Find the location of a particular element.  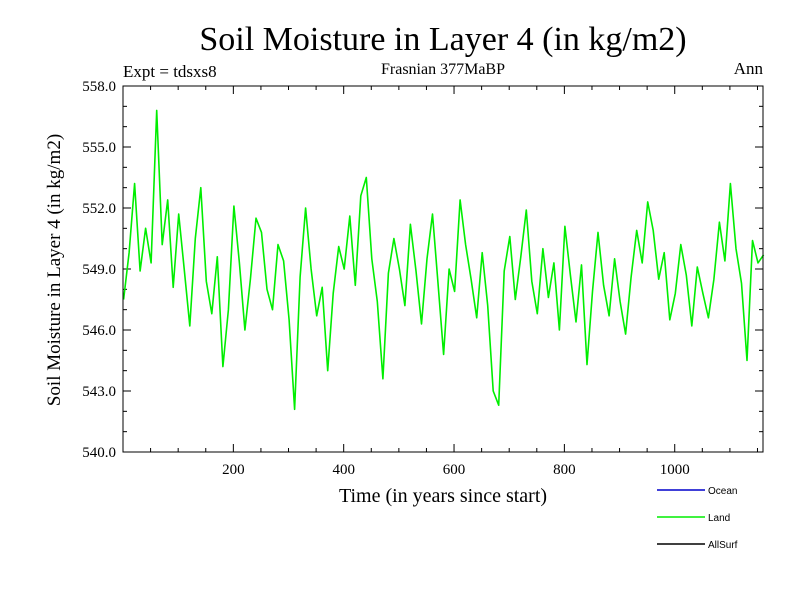

legend-label-land: Land is located at coordinates (719, 518).